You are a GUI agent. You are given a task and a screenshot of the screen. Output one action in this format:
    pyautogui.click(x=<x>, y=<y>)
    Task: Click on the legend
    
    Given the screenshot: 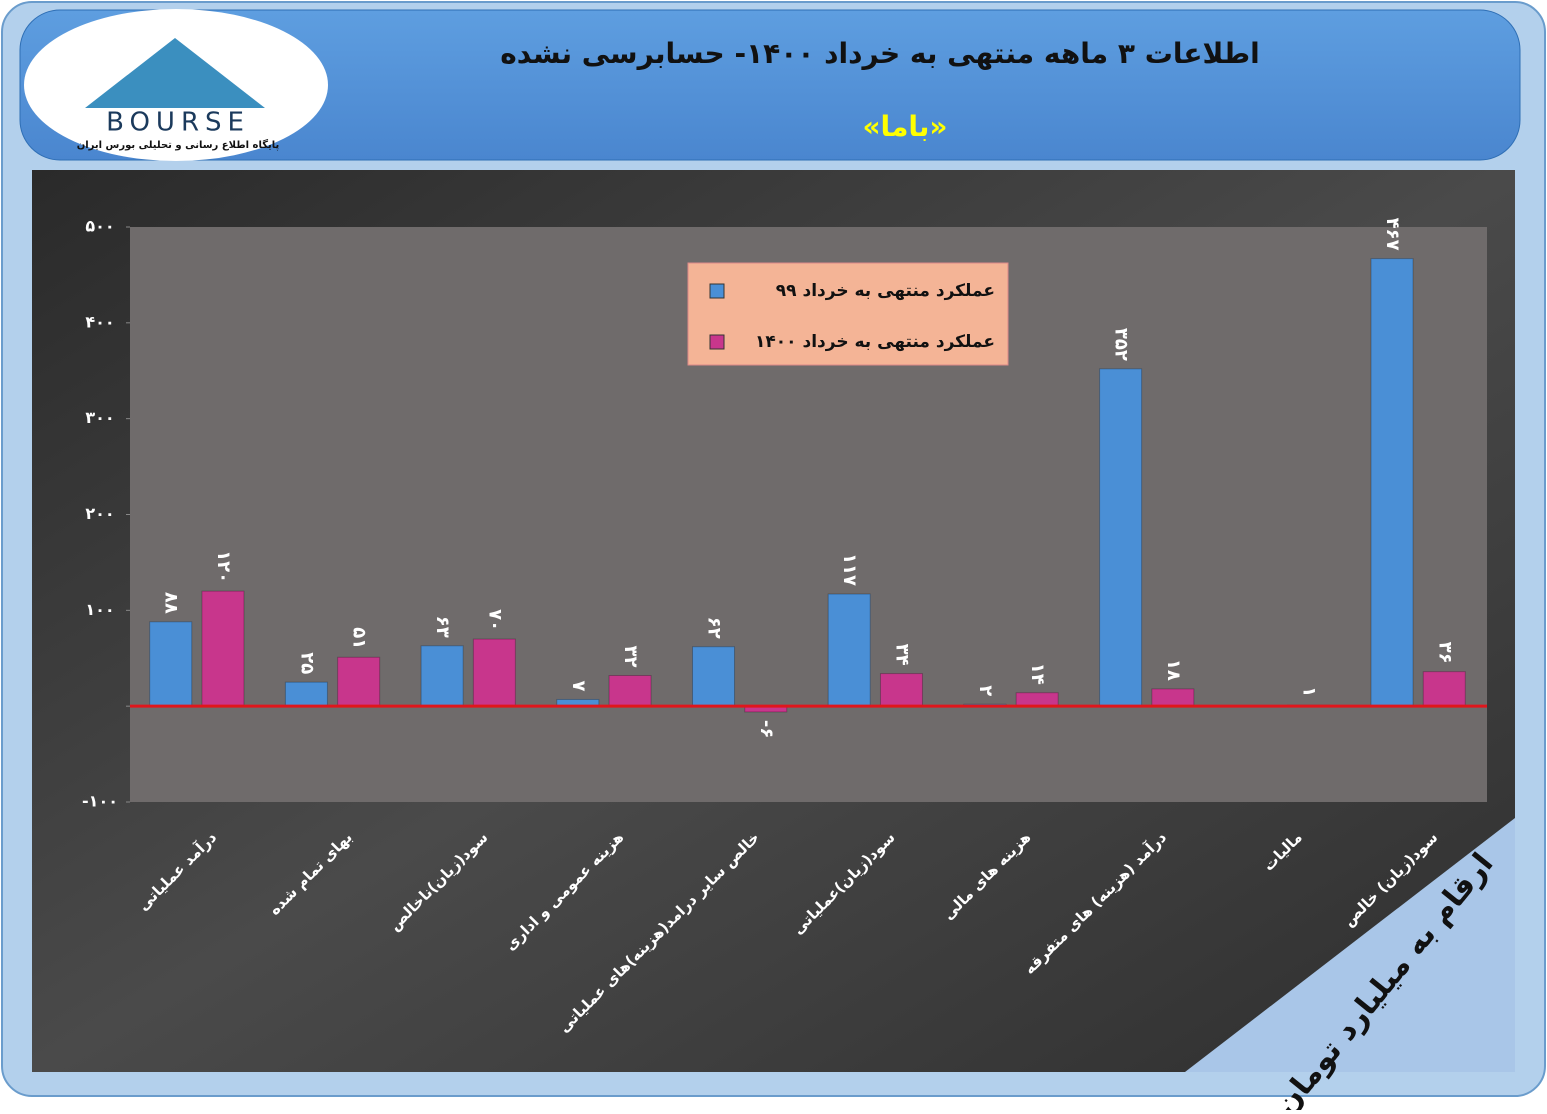 What is the action you would take?
    pyautogui.click(x=848, y=314)
    